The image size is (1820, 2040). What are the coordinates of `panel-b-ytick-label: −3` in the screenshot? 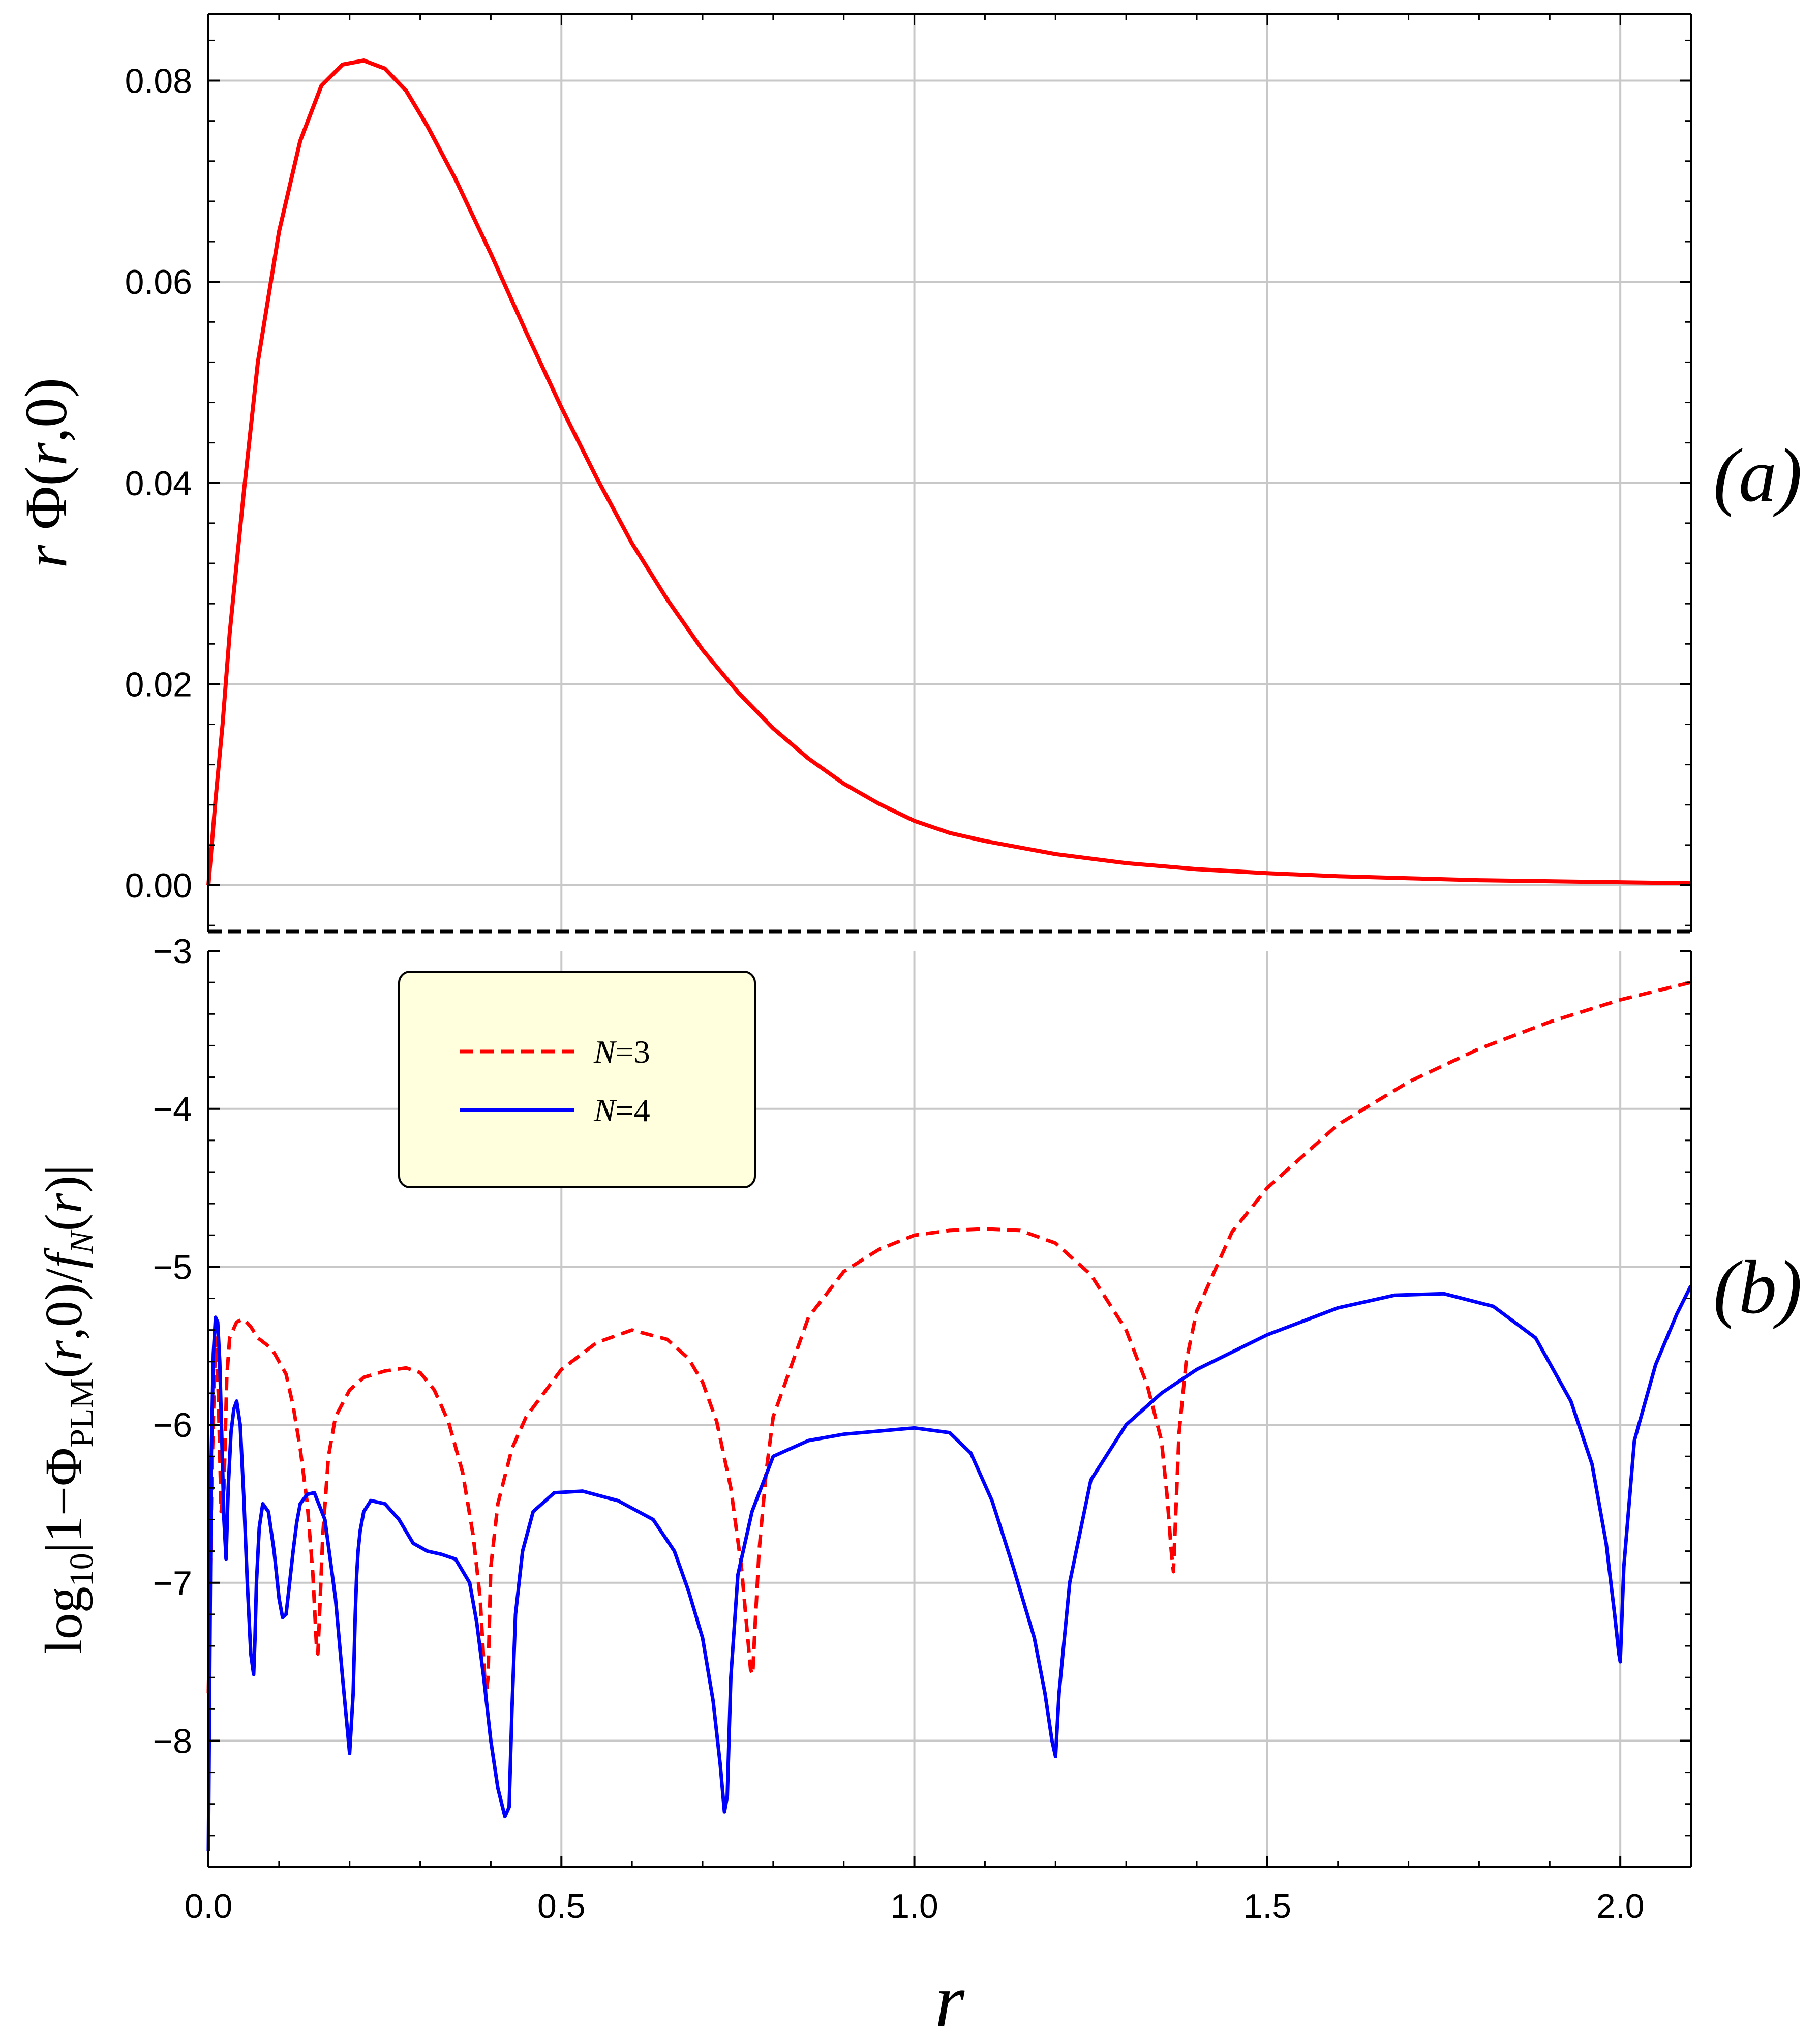 It's located at (172, 951).